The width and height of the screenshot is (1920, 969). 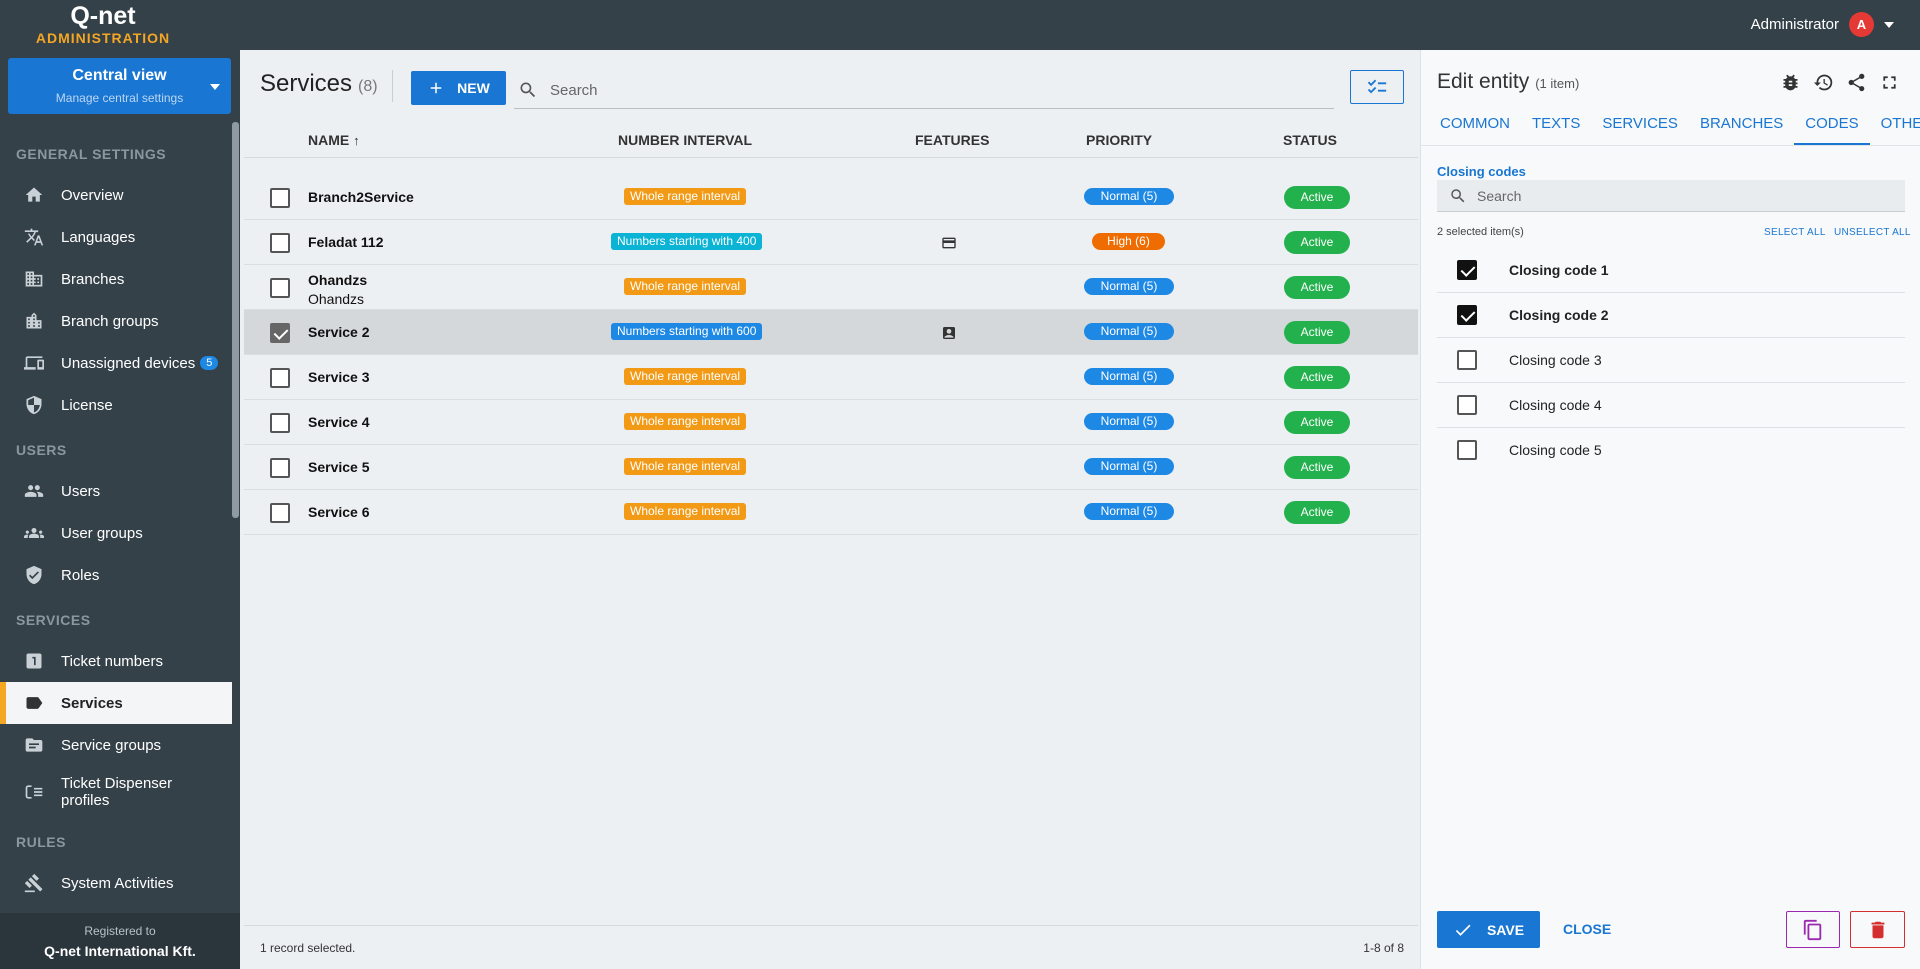 What do you see at coordinates (1475, 123) in the screenshot?
I see `tab-common: COMMON` at bounding box center [1475, 123].